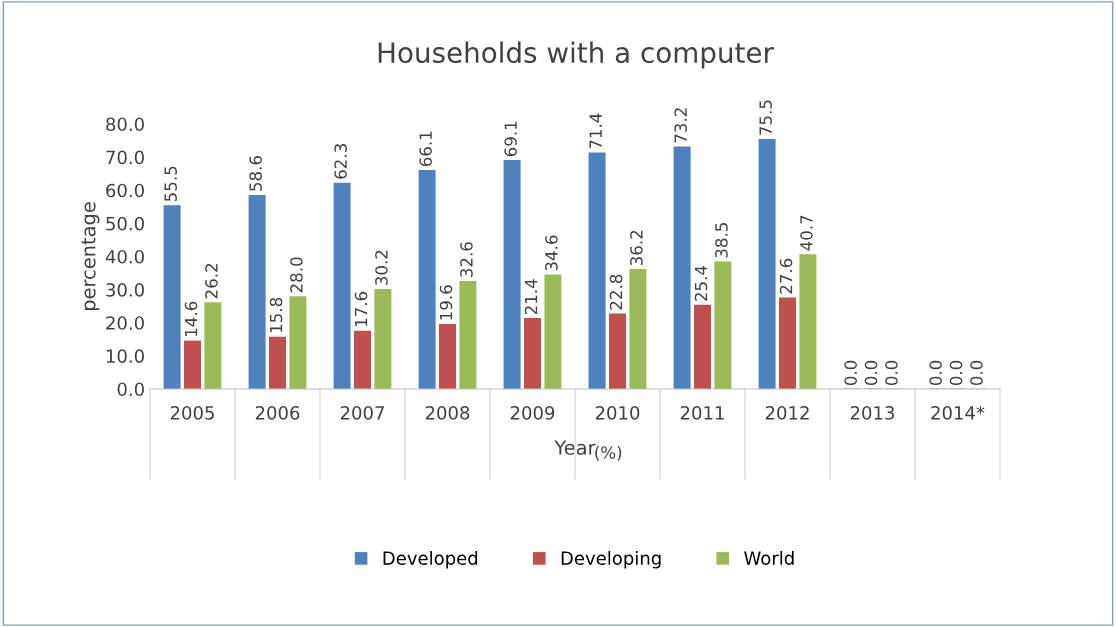  I want to click on data-label: 27.6, so click(786, 276).